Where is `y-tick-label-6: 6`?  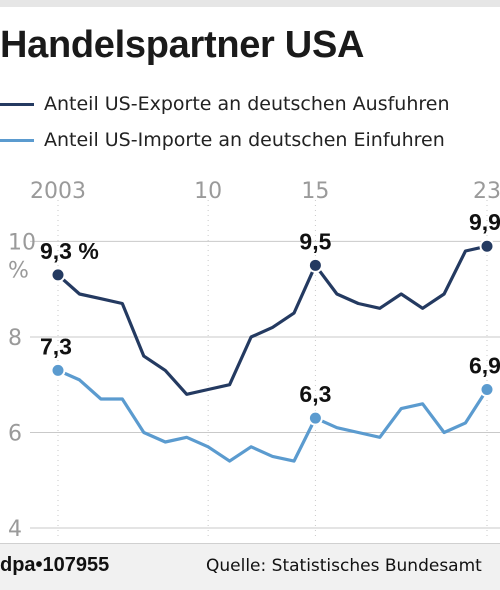 y-tick-label-6: 6 is located at coordinates (15, 433).